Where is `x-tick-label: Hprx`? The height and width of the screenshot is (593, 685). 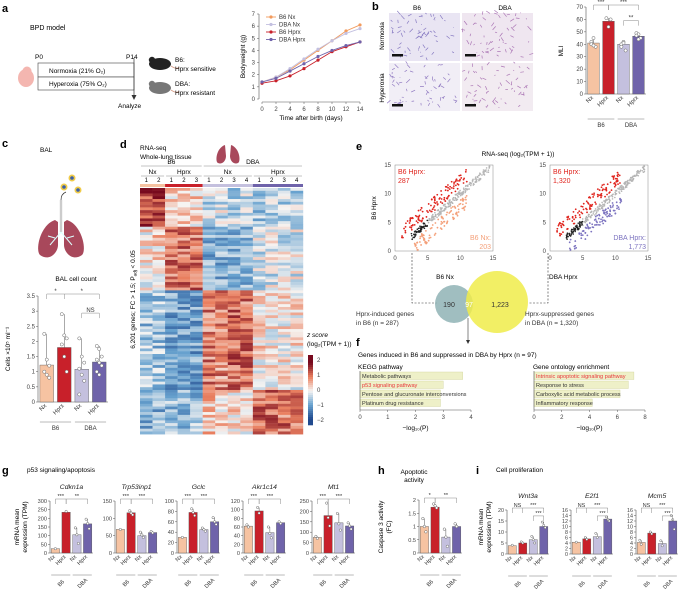
x-tick-label: Hprx is located at coordinates (344, 560).